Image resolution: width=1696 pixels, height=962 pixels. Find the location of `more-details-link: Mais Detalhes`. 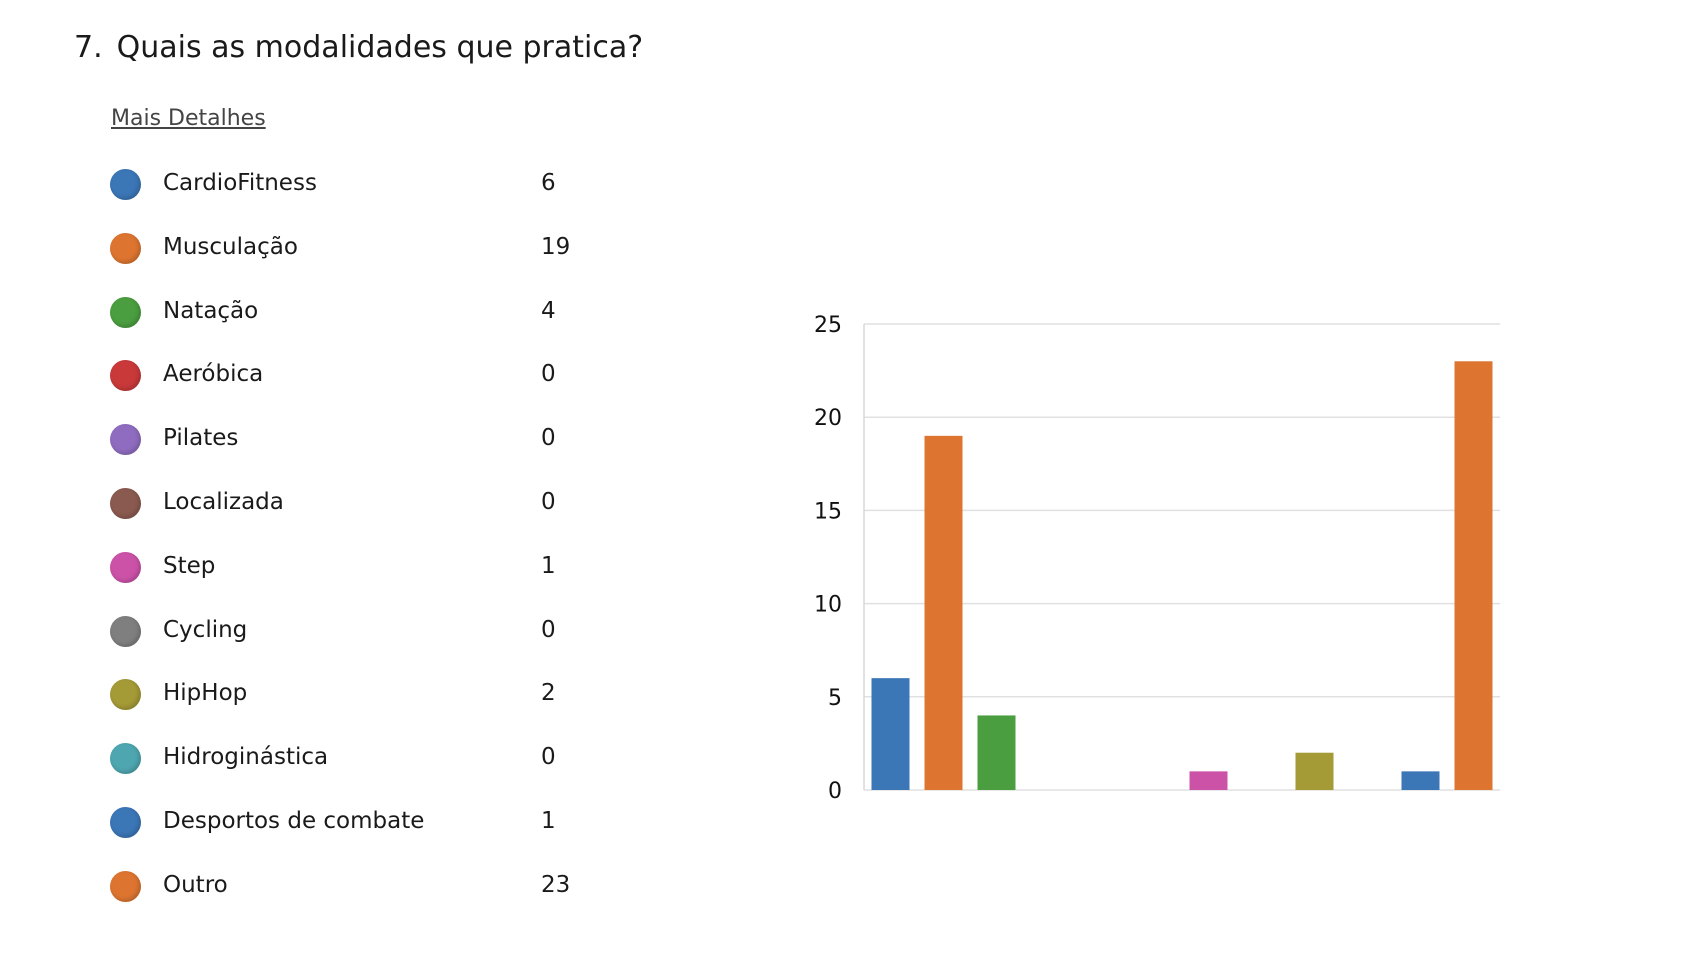

more-details-link: Mais Detalhes is located at coordinates (188, 118).